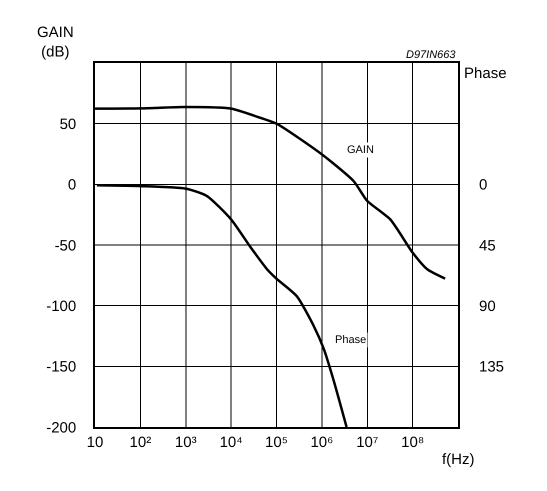 The width and height of the screenshot is (547, 491). I want to click on x-tick-label: 10⁷, so click(367, 442).